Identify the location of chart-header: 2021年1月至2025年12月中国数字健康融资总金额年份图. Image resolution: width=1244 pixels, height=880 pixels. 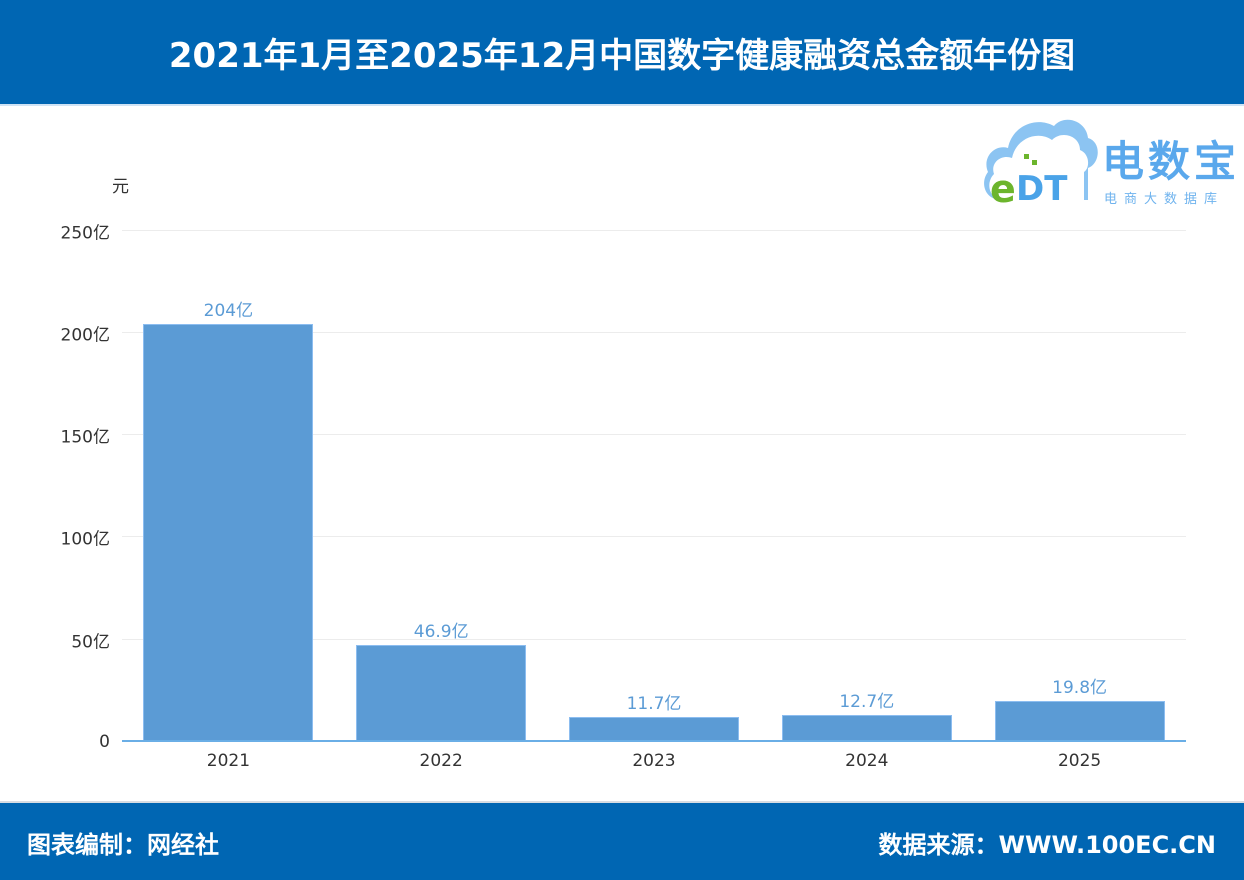
(622, 52).